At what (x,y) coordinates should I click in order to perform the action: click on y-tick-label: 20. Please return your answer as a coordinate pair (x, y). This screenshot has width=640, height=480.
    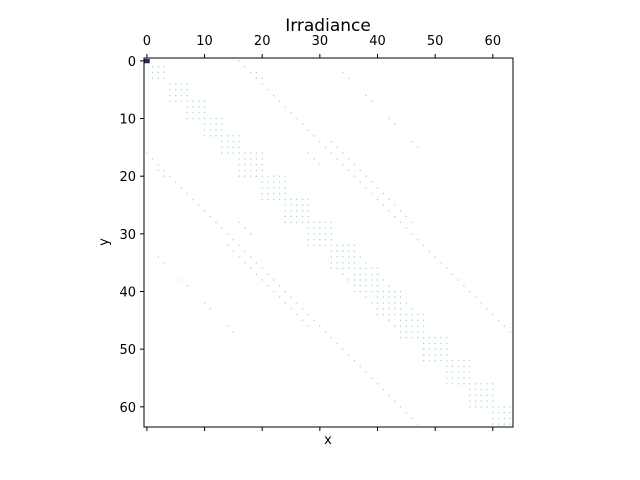
    Looking at the image, I should click on (127, 177).